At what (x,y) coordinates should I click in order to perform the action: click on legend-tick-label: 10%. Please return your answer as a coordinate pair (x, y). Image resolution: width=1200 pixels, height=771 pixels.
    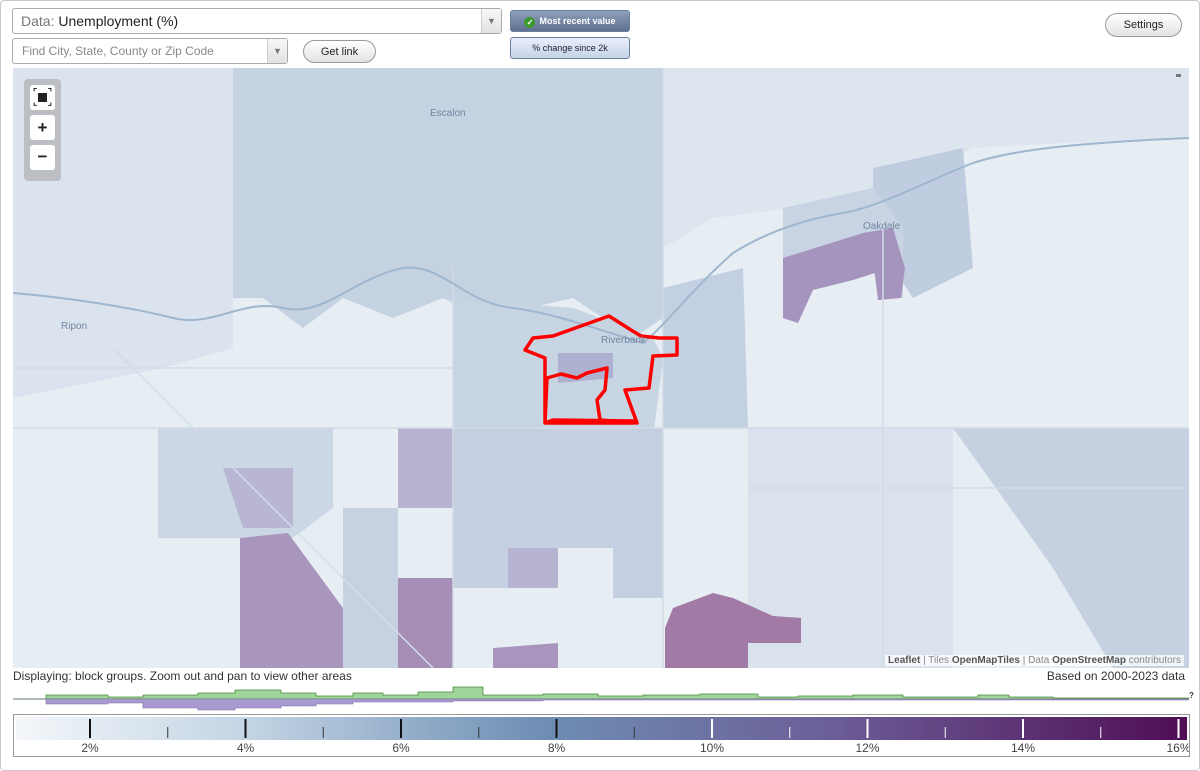
    Looking at the image, I should click on (712, 748).